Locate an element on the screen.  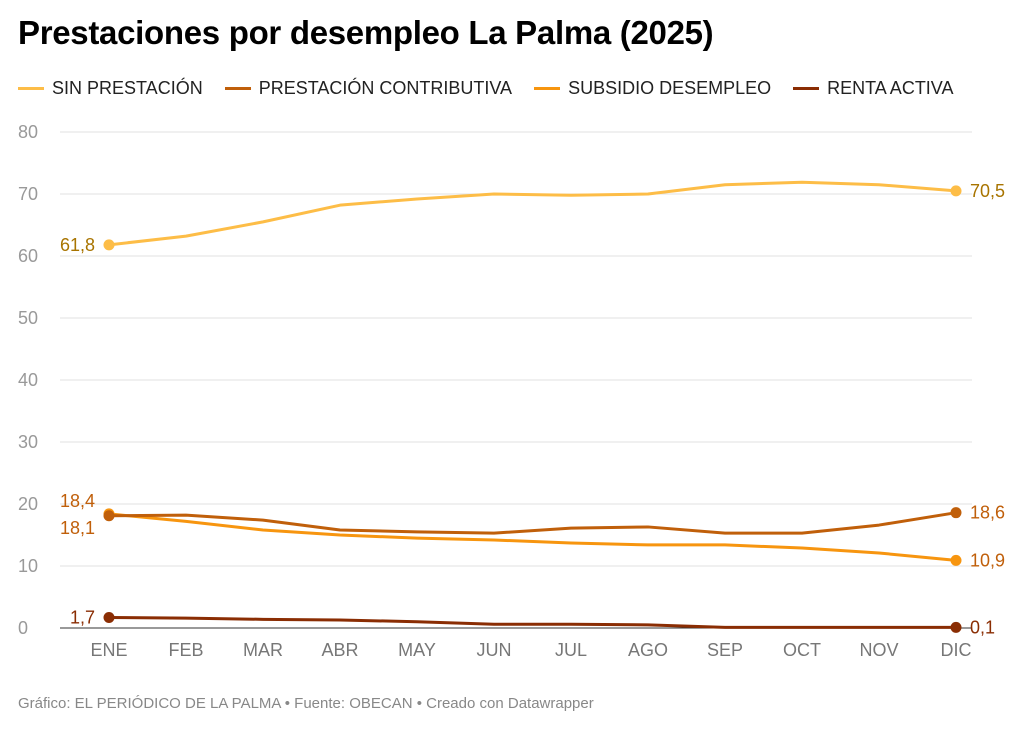
x-tick-label: NOV is located at coordinates (878, 650).